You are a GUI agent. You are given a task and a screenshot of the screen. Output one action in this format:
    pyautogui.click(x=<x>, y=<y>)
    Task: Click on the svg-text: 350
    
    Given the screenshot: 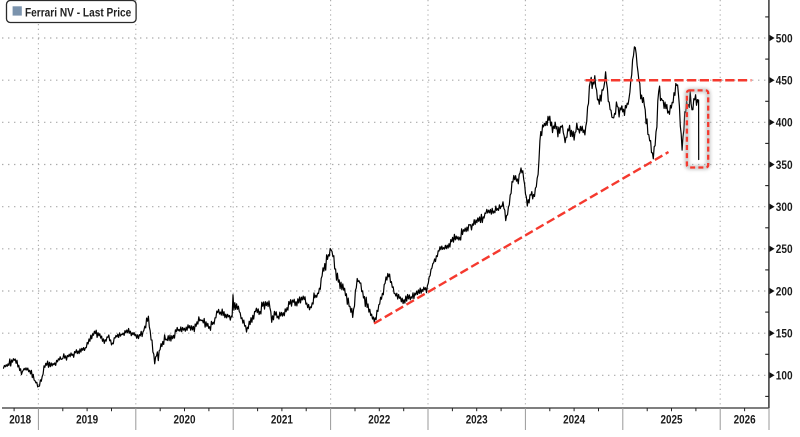 What is the action you would take?
    pyautogui.click(x=784, y=165)
    